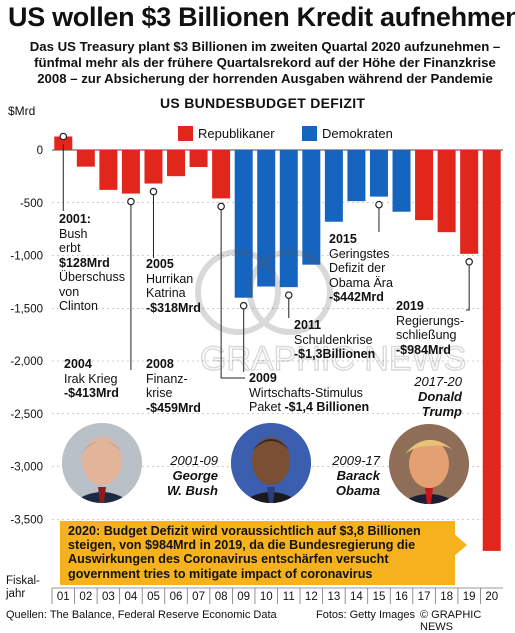 This screenshot has height=633, width=515. I want to click on note-2004-value: -$413Mrd, so click(91, 393).